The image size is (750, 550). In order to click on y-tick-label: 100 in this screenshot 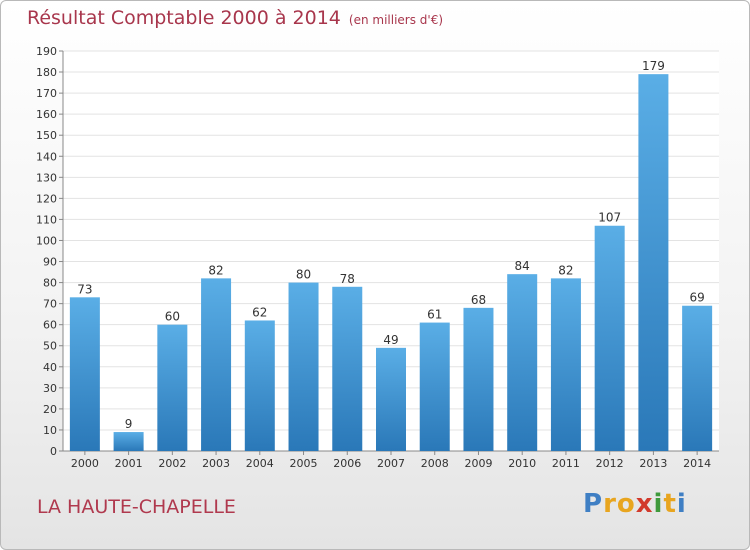, I will do `click(46, 240)`.